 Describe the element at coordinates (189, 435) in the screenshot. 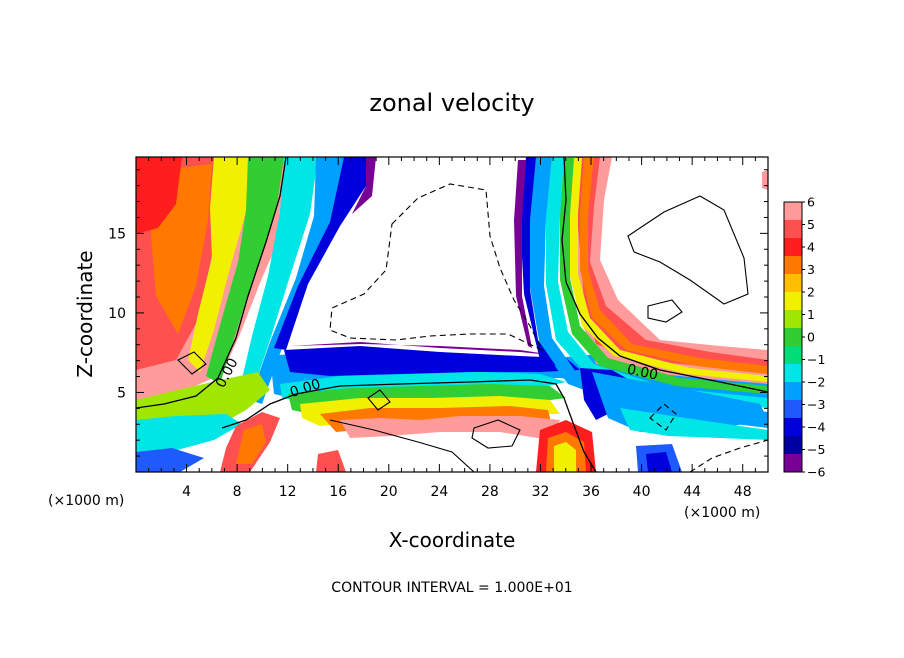

I see `lower-left-cyan` at that location.